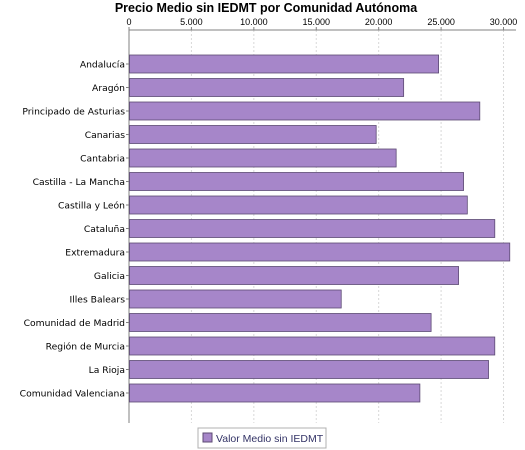  Describe the element at coordinates (95, 253) in the screenshot. I see `category-label: Extremadura` at that location.